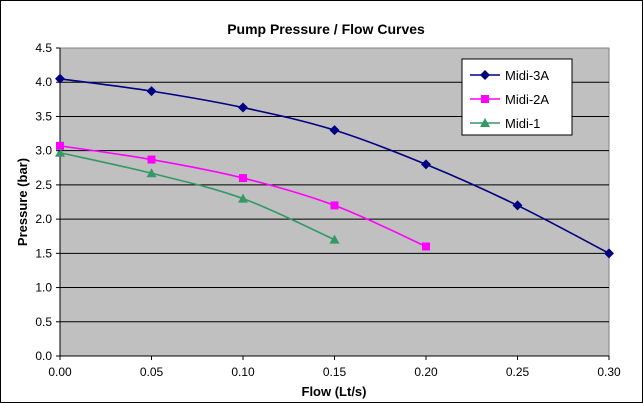  I want to click on x-tick-label: 0.20, so click(426, 372).